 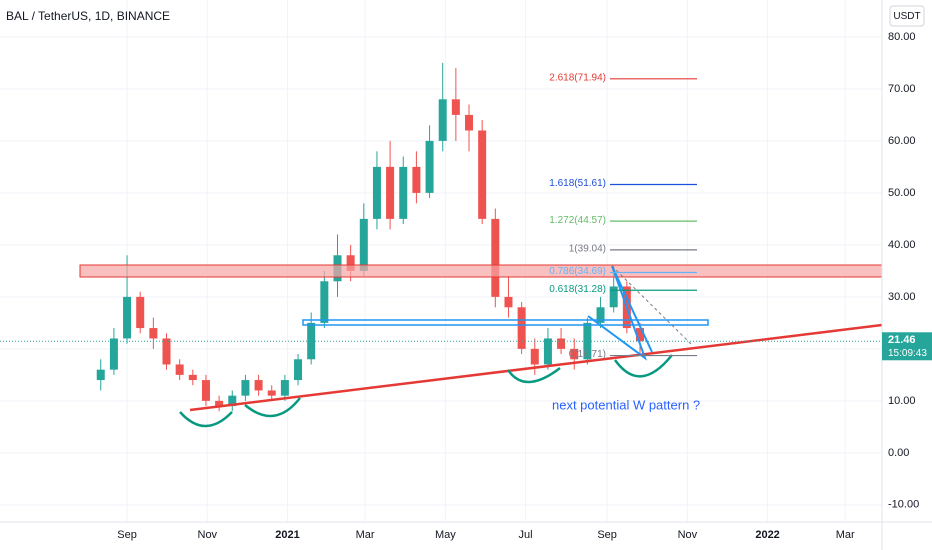 What do you see at coordinates (907, 353) in the screenshot?
I see `countdown: 15:09:43` at bounding box center [907, 353].